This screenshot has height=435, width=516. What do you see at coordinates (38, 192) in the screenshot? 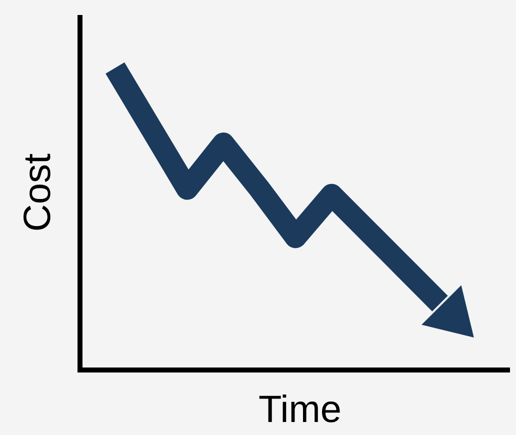
I see `y-axis-title: Cost` at bounding box center [38, 192].